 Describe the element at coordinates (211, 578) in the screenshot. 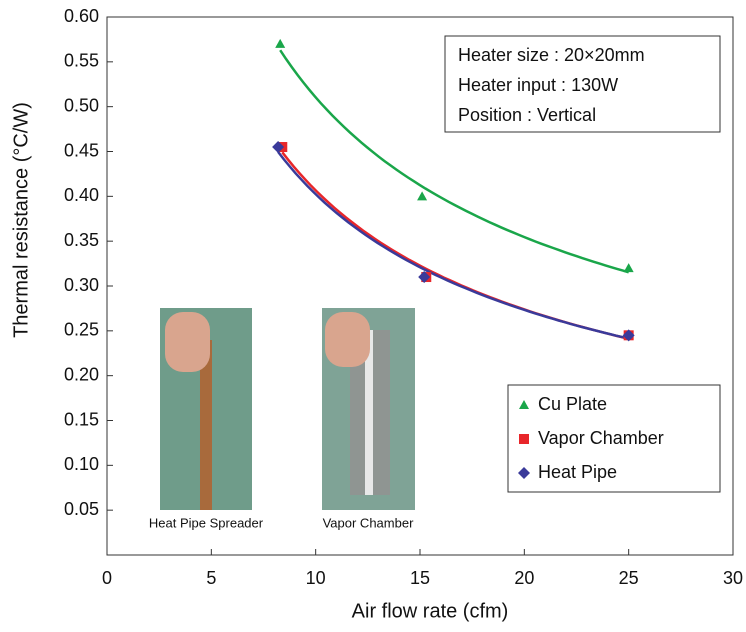

I see `x-tick-label: 5` at that location.